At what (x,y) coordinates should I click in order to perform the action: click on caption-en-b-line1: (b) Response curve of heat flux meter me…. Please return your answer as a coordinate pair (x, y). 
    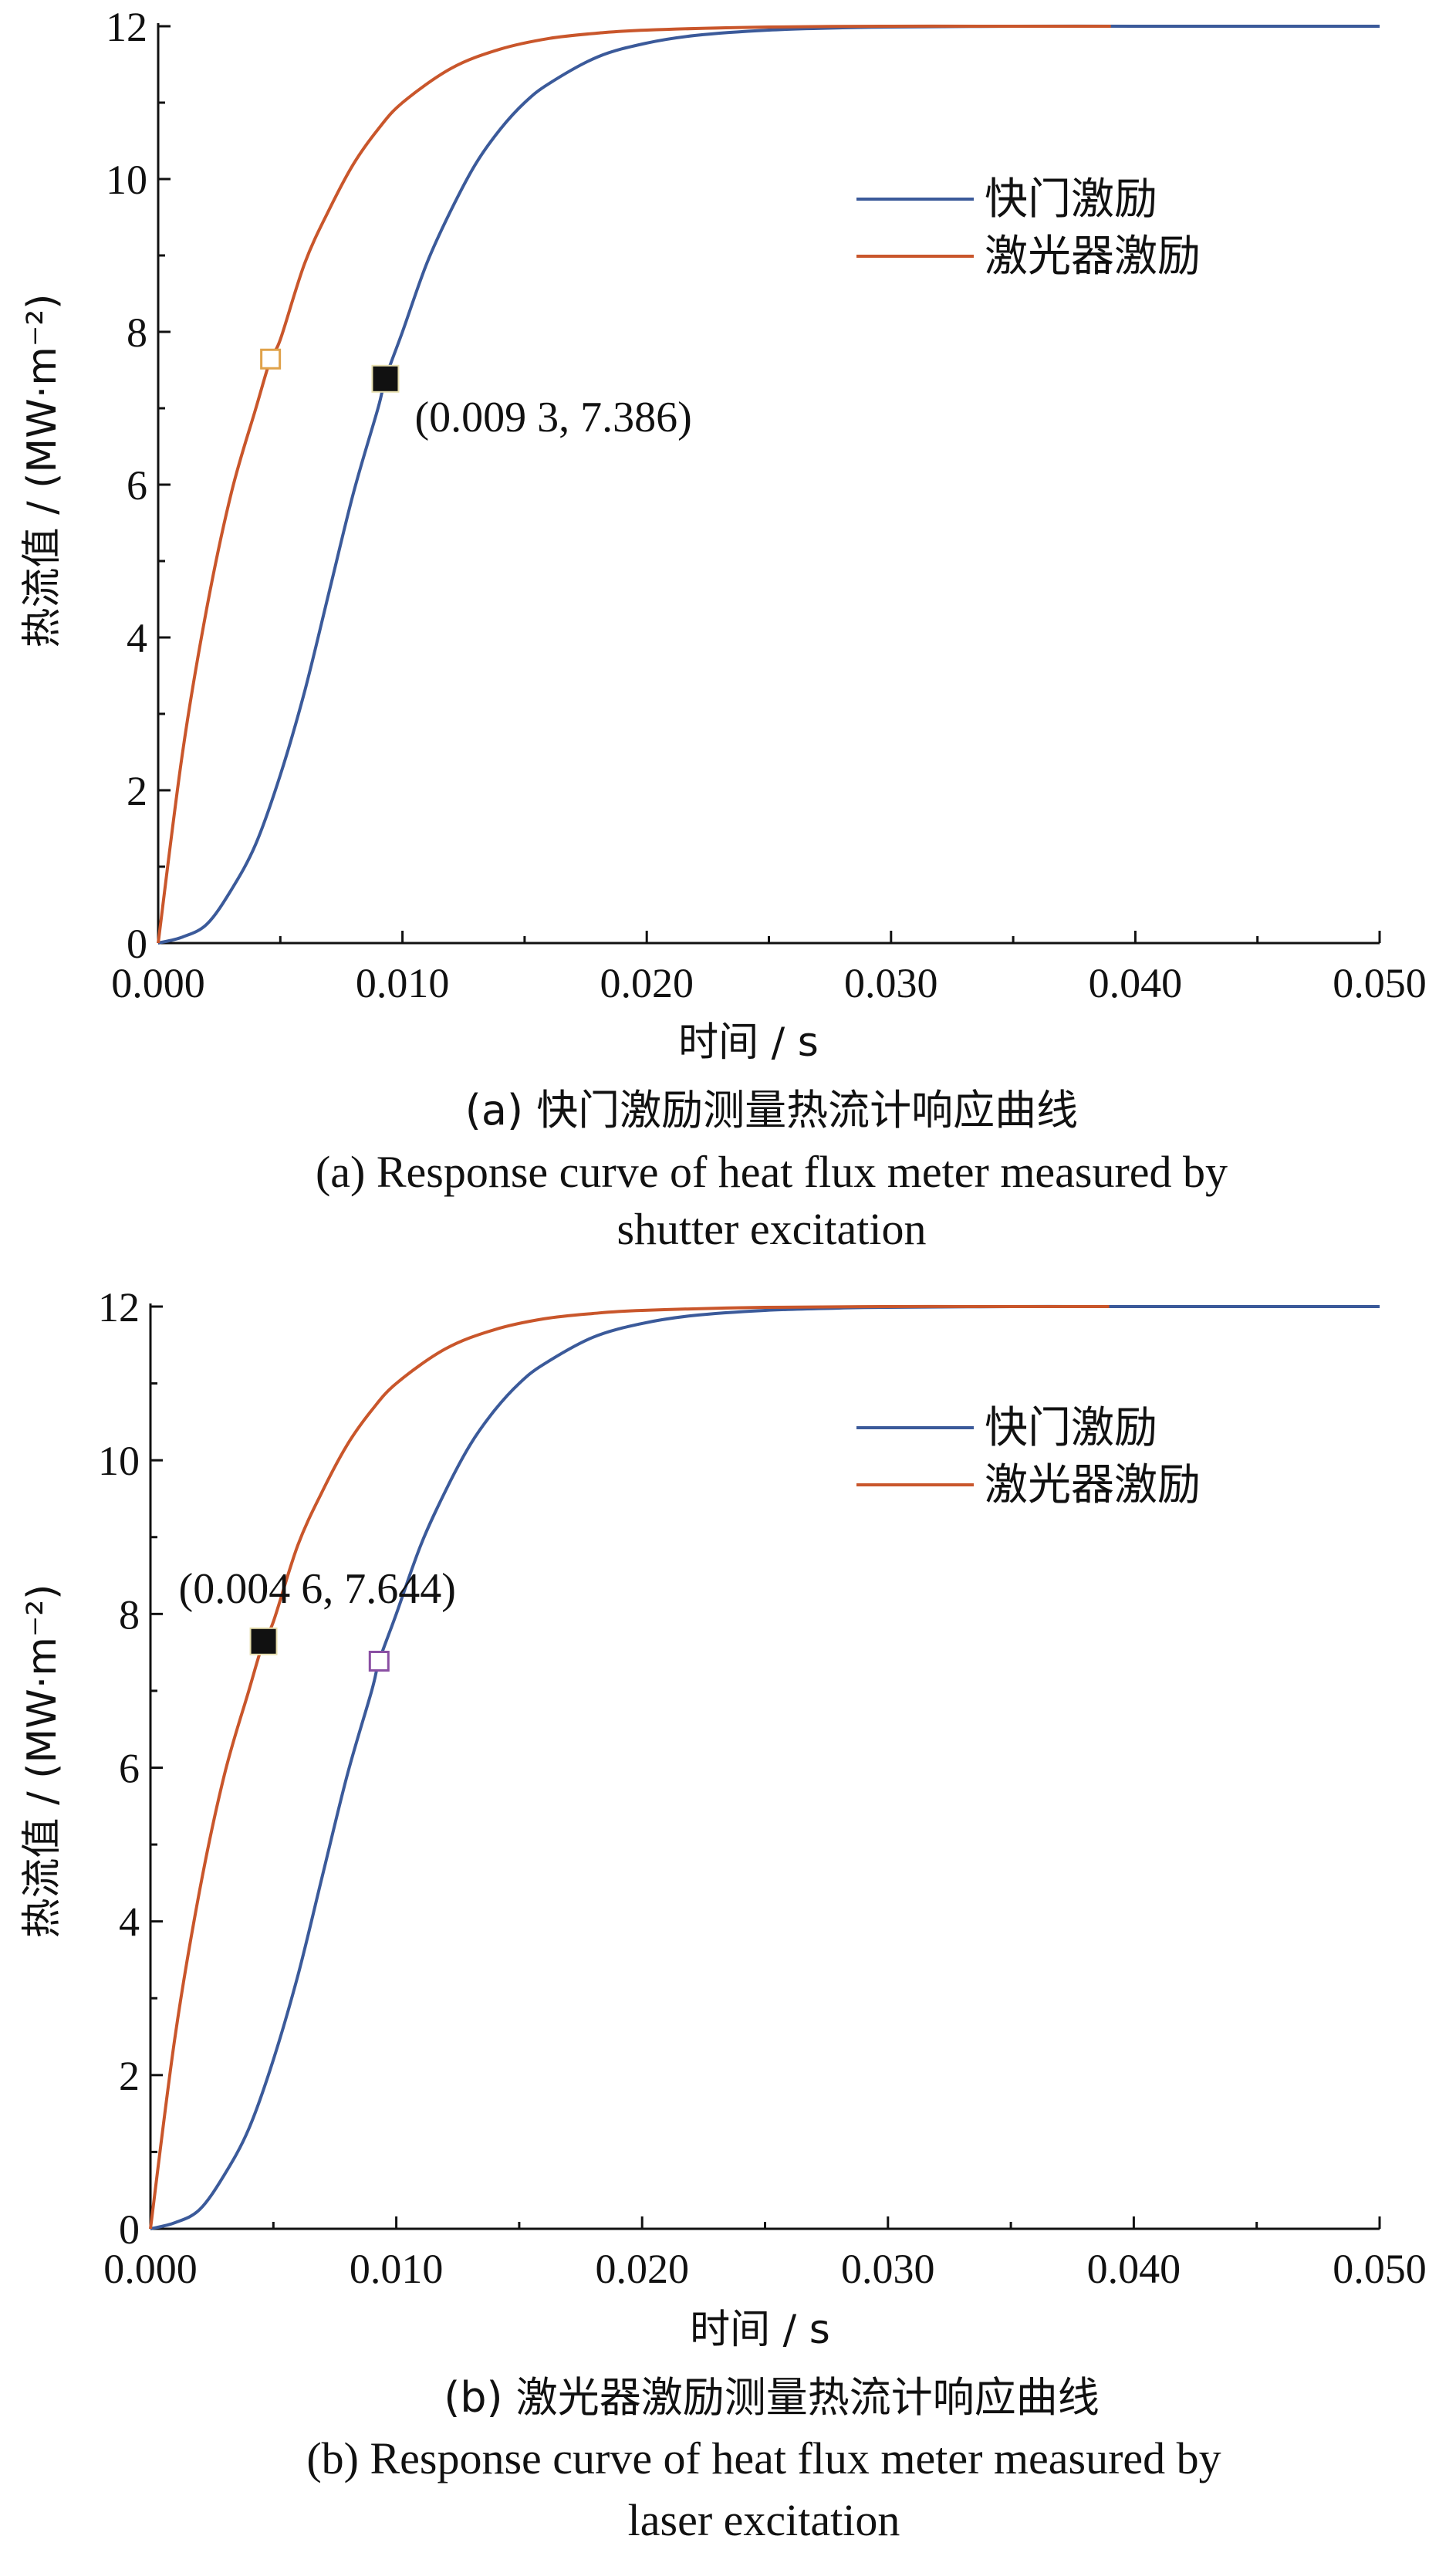
    Looking at the image, I should click on (763, 2458).